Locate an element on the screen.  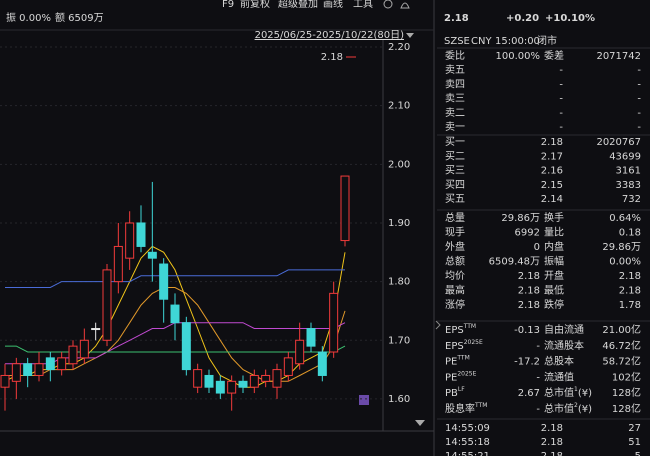
label-text: 量比 is located at coordinates (554, 233).